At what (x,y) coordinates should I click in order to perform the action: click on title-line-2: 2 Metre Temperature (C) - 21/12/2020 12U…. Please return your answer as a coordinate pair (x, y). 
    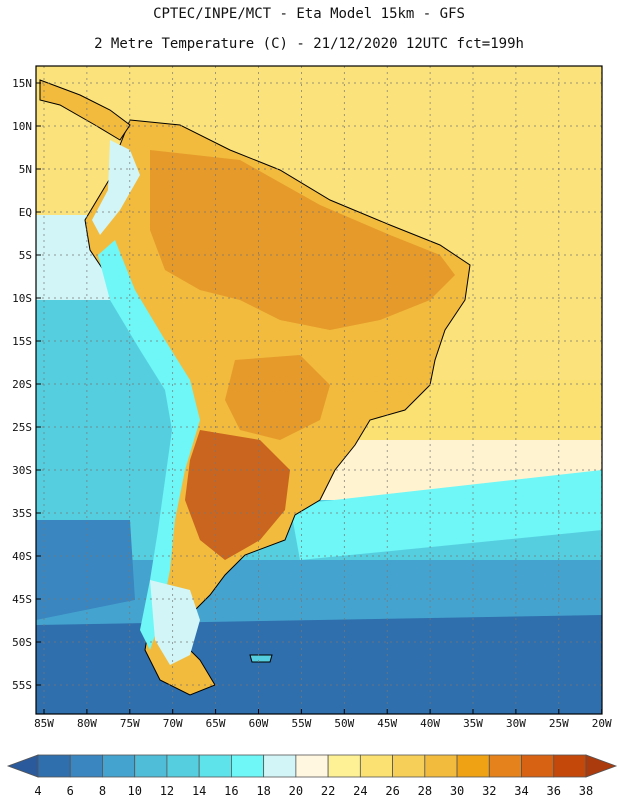
    Looking at the image, I should click on (309, 44).